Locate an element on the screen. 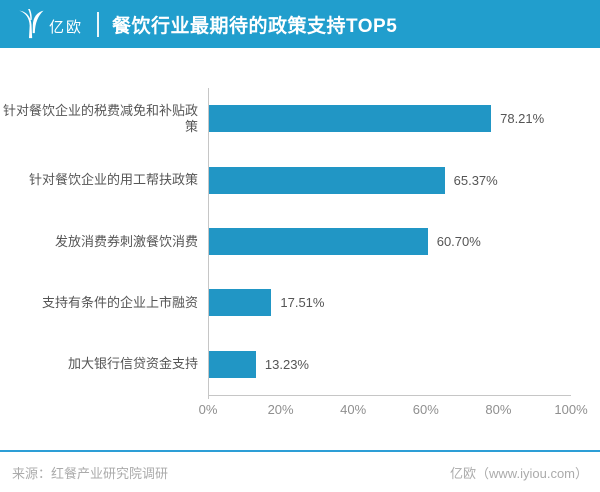 The width and height of the screenshot is (600, 492). value-label: 13.23% is located at coordinates (286, 364).